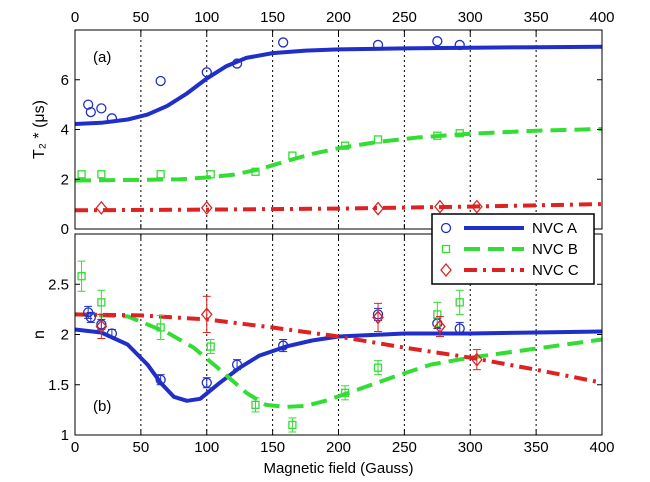 Image resolution: width=650 pixels, height=482 pixels. Describe the element at coordinates (404, 447) in the screenshot. I see `x-tick-label-250: 250` at that location.